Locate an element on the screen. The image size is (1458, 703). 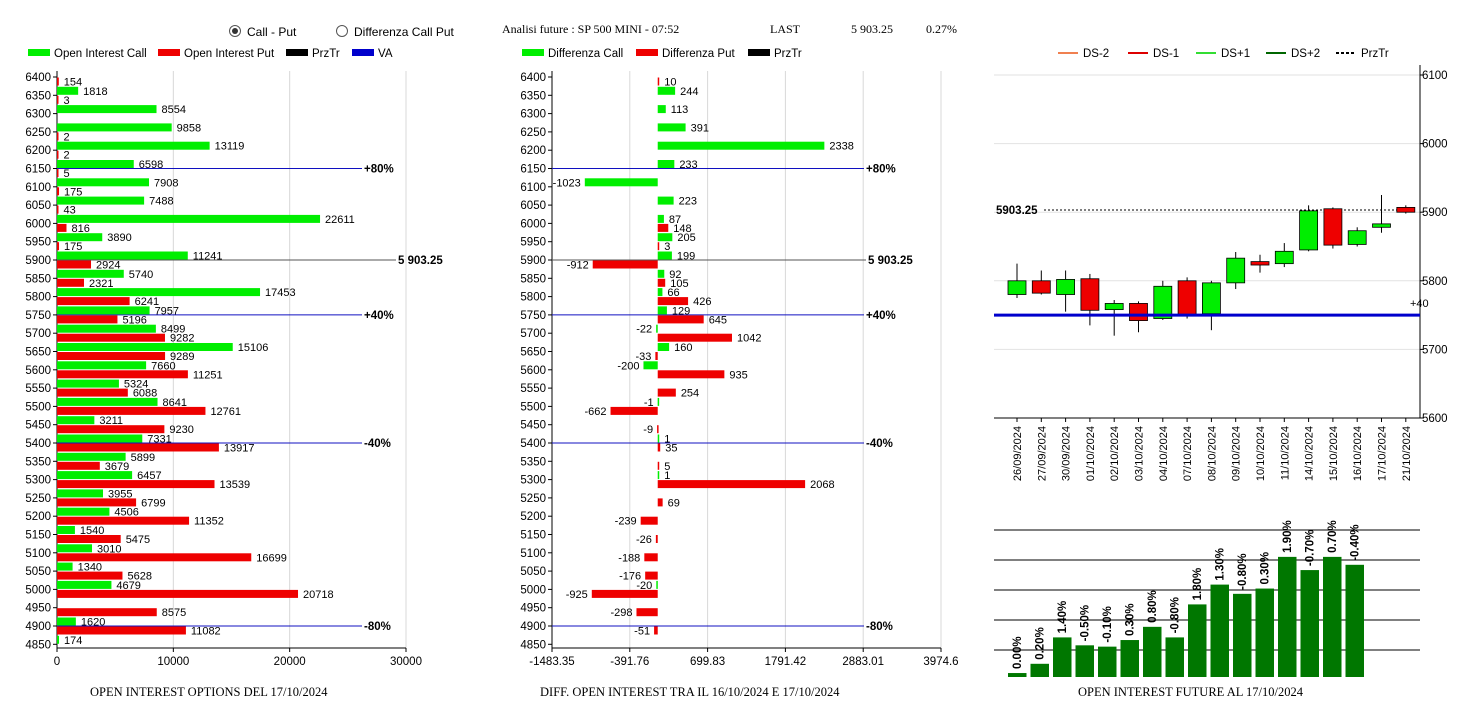
bar-value-label: 175 is located at coordinates (73, 247).